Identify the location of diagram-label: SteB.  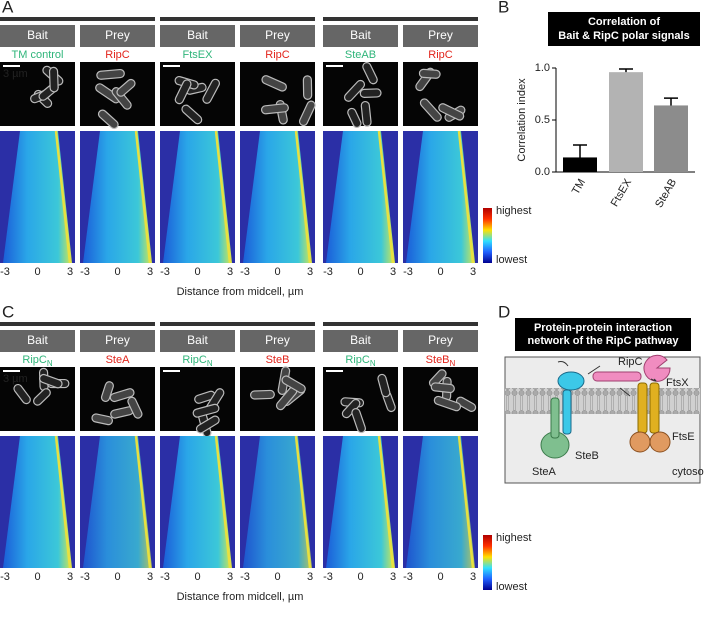
(587, 456).